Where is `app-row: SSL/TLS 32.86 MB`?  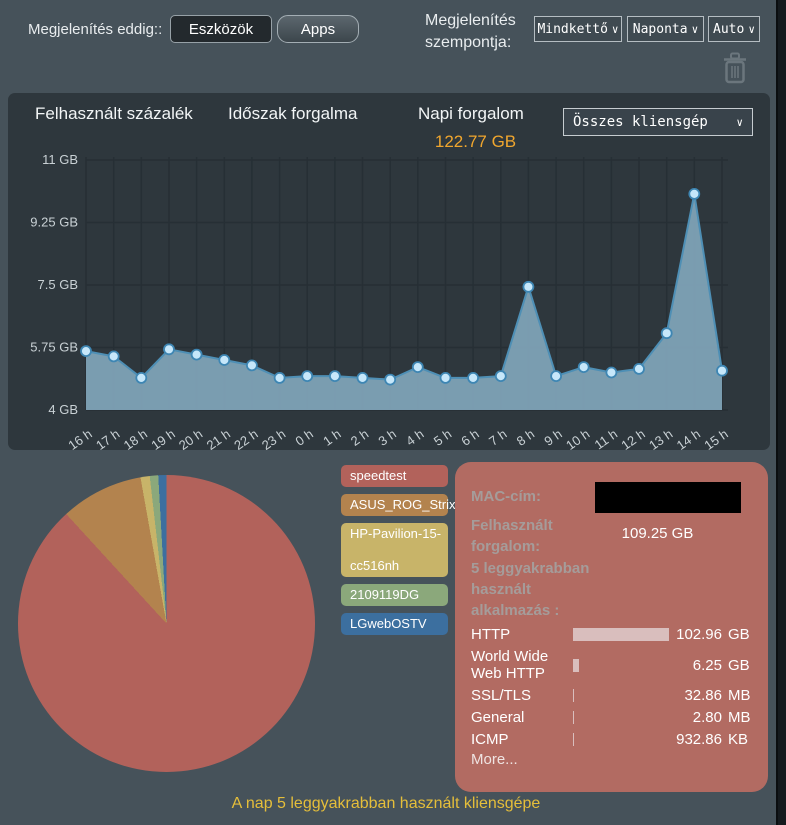 app-row: SSL/TLS 32.86 MB is located at coordinates (612, 695).